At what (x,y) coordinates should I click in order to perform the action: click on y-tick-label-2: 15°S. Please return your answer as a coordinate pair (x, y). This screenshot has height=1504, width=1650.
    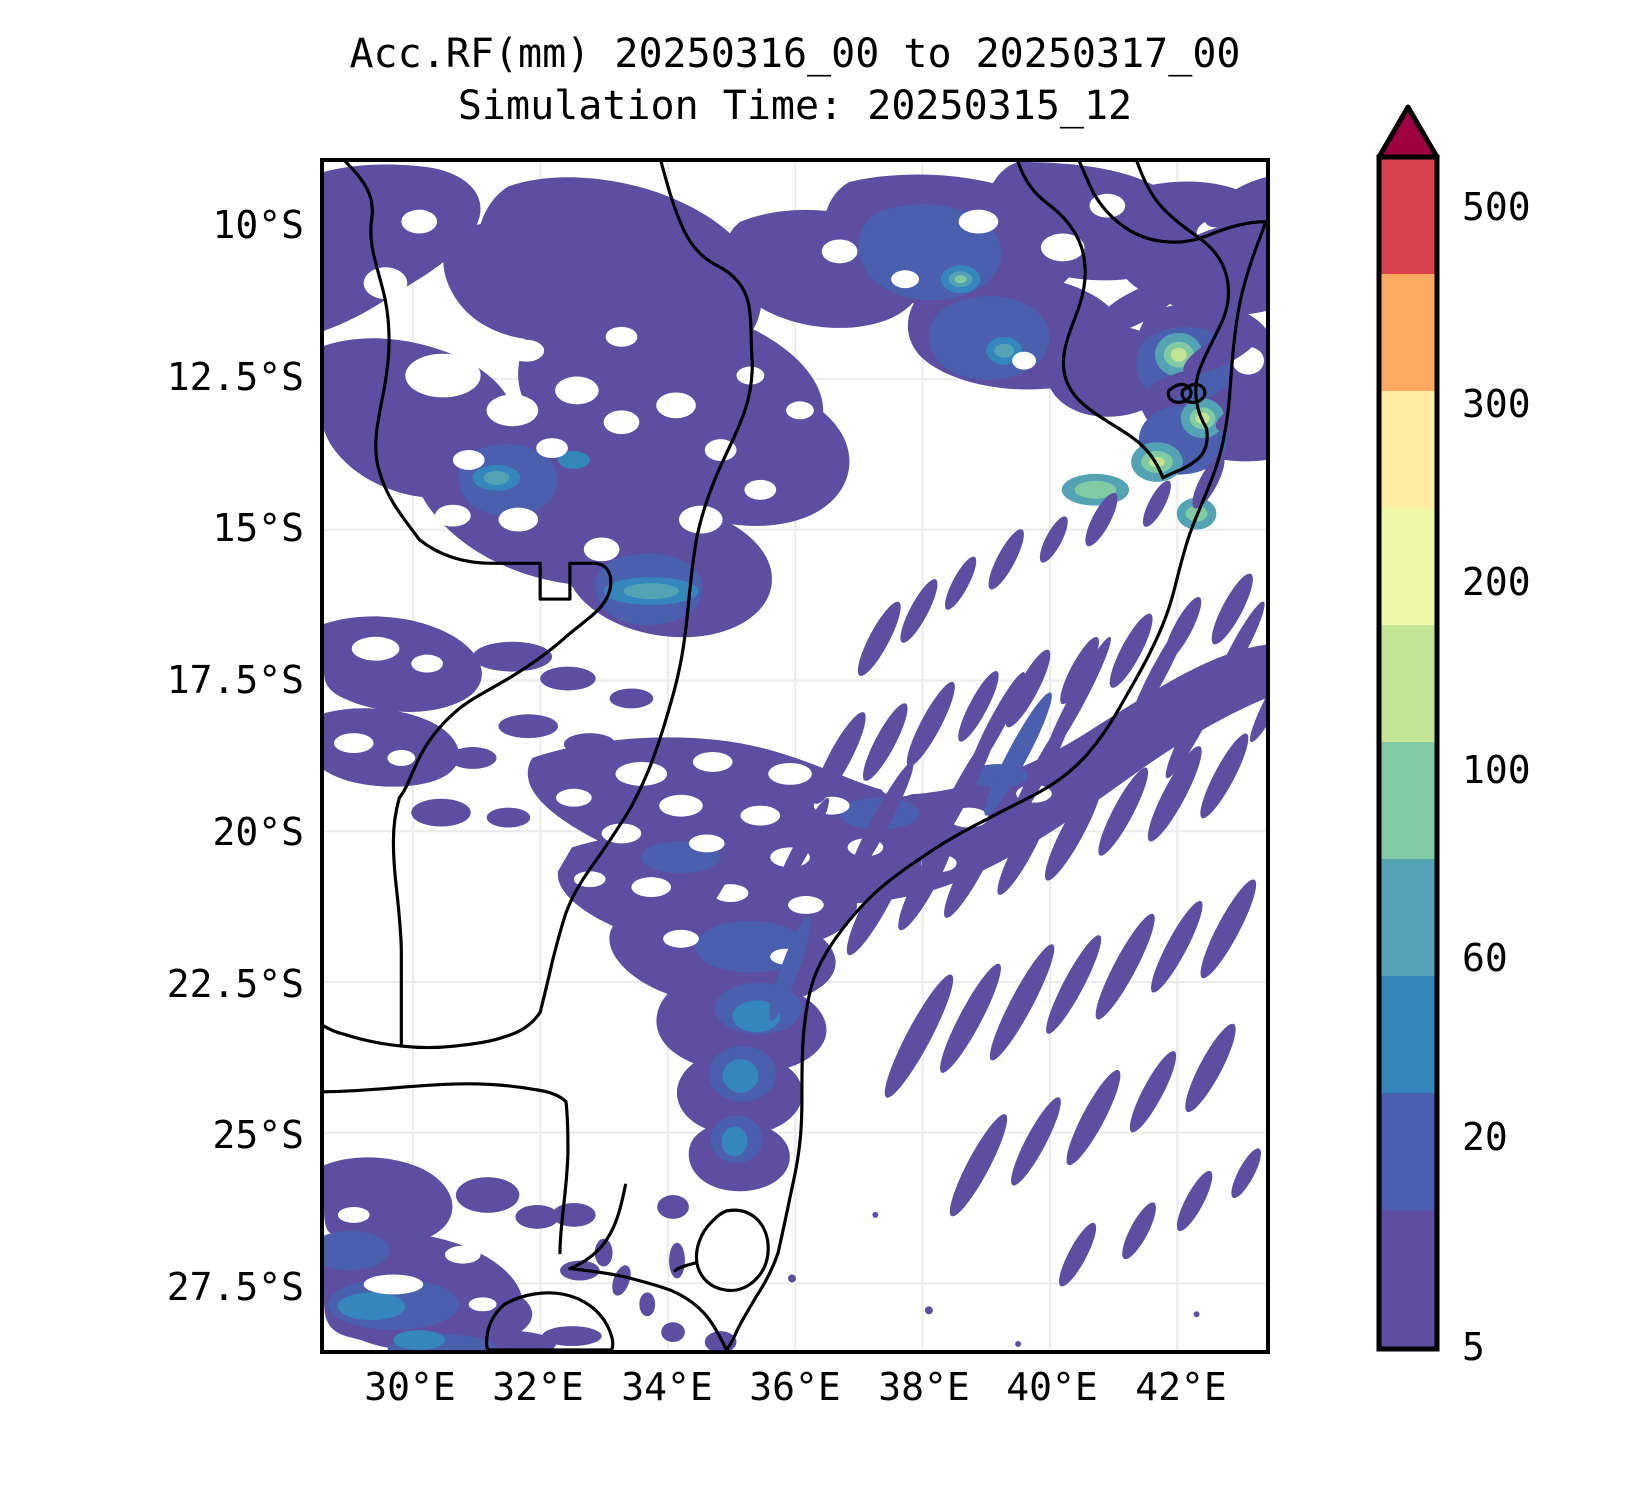
    Looking at the image, I should click on (258, 528).